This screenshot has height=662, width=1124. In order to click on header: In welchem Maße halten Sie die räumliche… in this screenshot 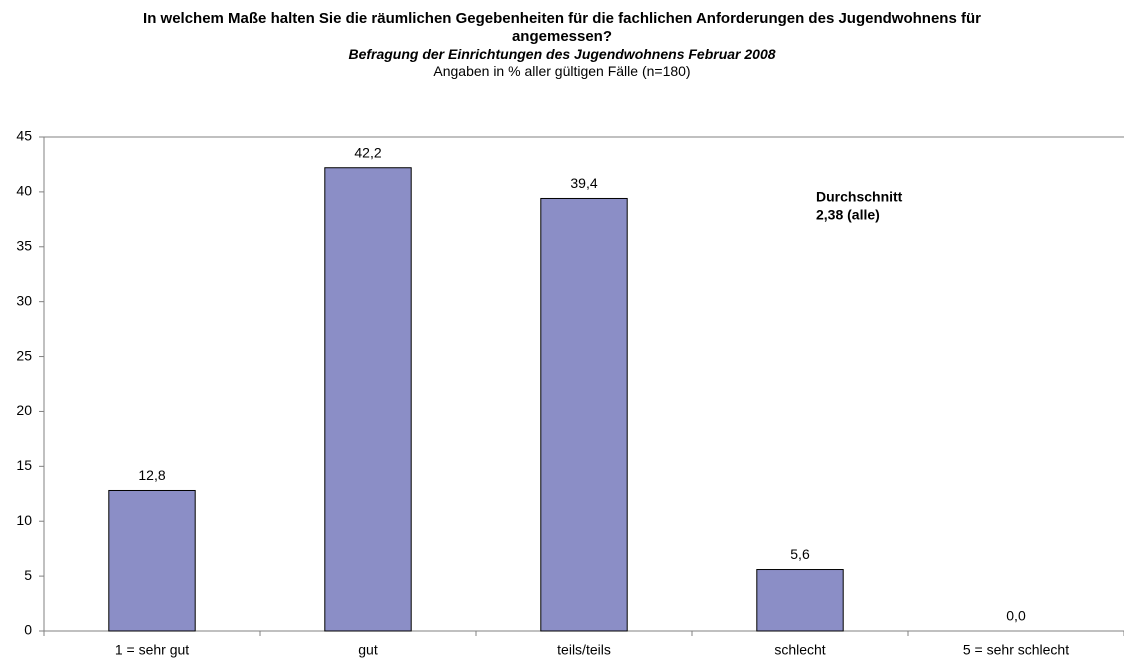, I will do `click(562, 45)`.